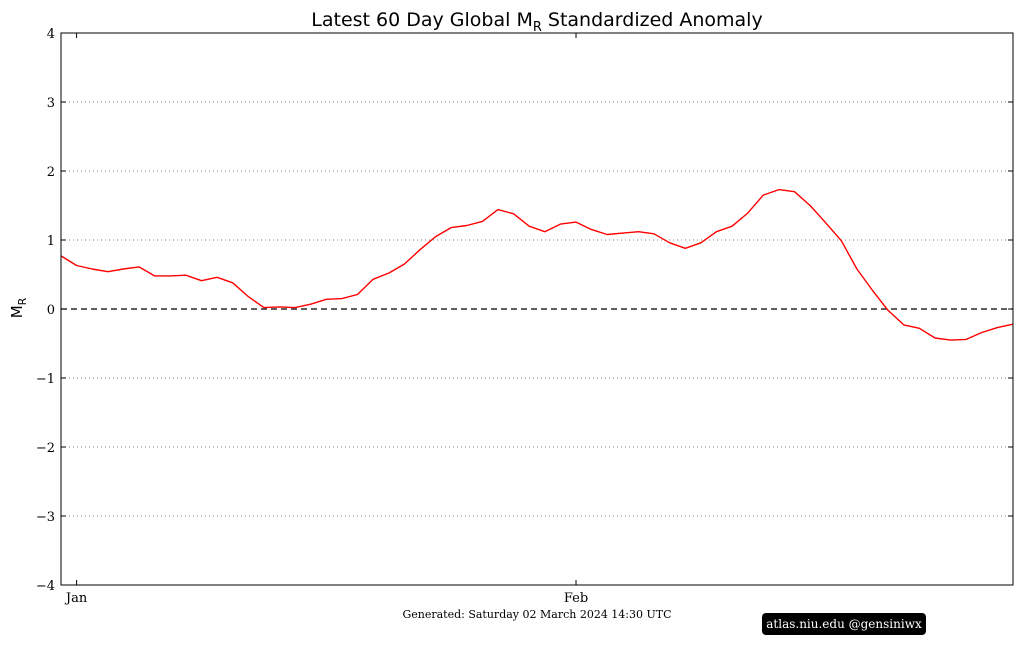 The height and width of the screenshot is (647, 1023). I want to click on y-axis-label-main: M, so click(17, 311).